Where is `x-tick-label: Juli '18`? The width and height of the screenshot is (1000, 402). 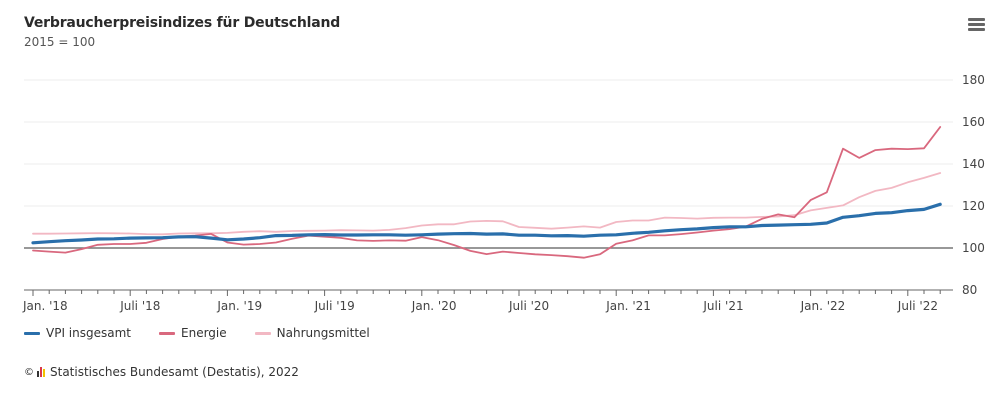
x-tick-label: Juli '18 is located at coordinates (139, 306).